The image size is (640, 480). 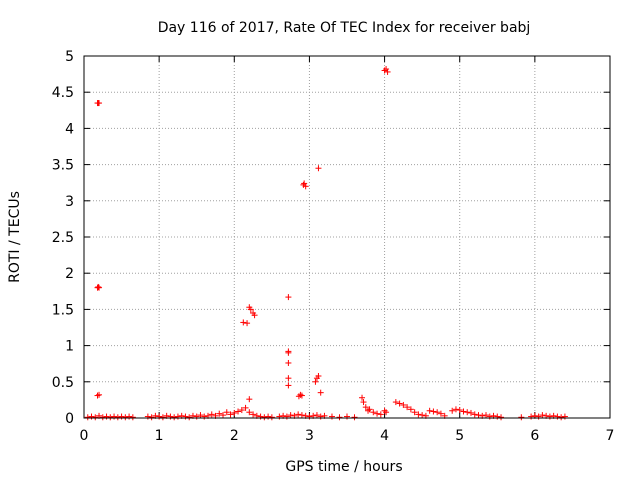 What do you see at coordinates (63, 93) in the screenshot?
I see `y-tick-label: 4.5` at bounding box center [63, 93].